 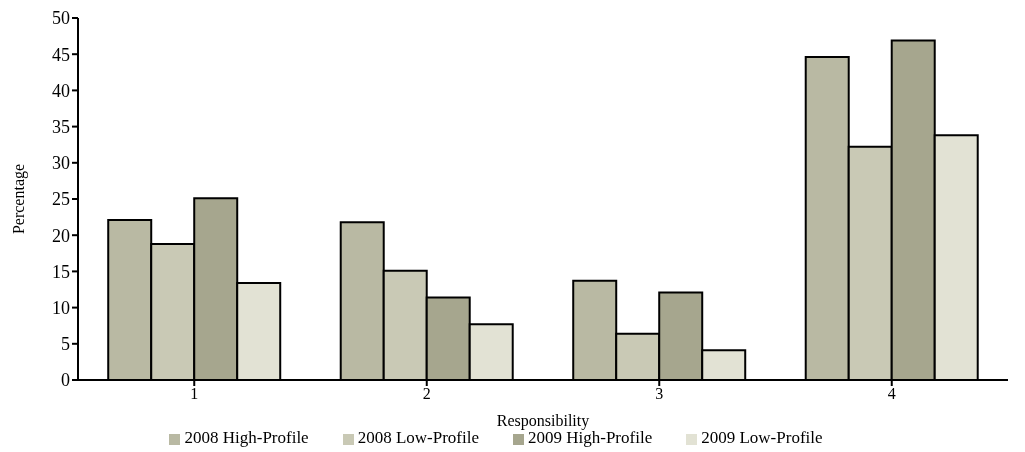 What do you see at coordinates (61, 54) in the screenshot?
I see `y-tick-label: 45` at bounding box center [61, 54].